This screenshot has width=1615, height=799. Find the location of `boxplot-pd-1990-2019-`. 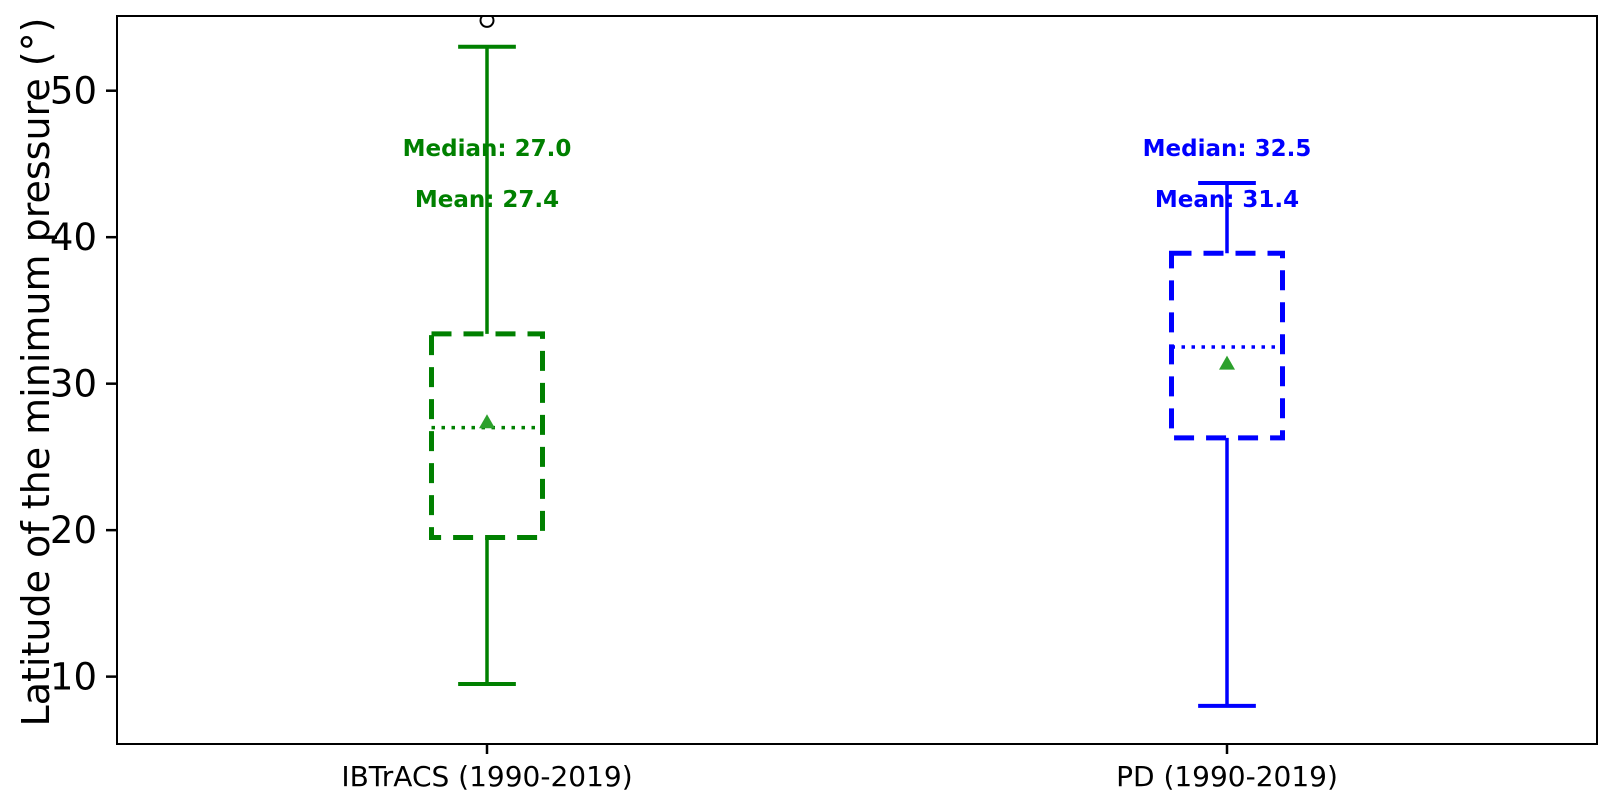

boxplot-pd-1990-2019- is located at coordinates (1227, 444).